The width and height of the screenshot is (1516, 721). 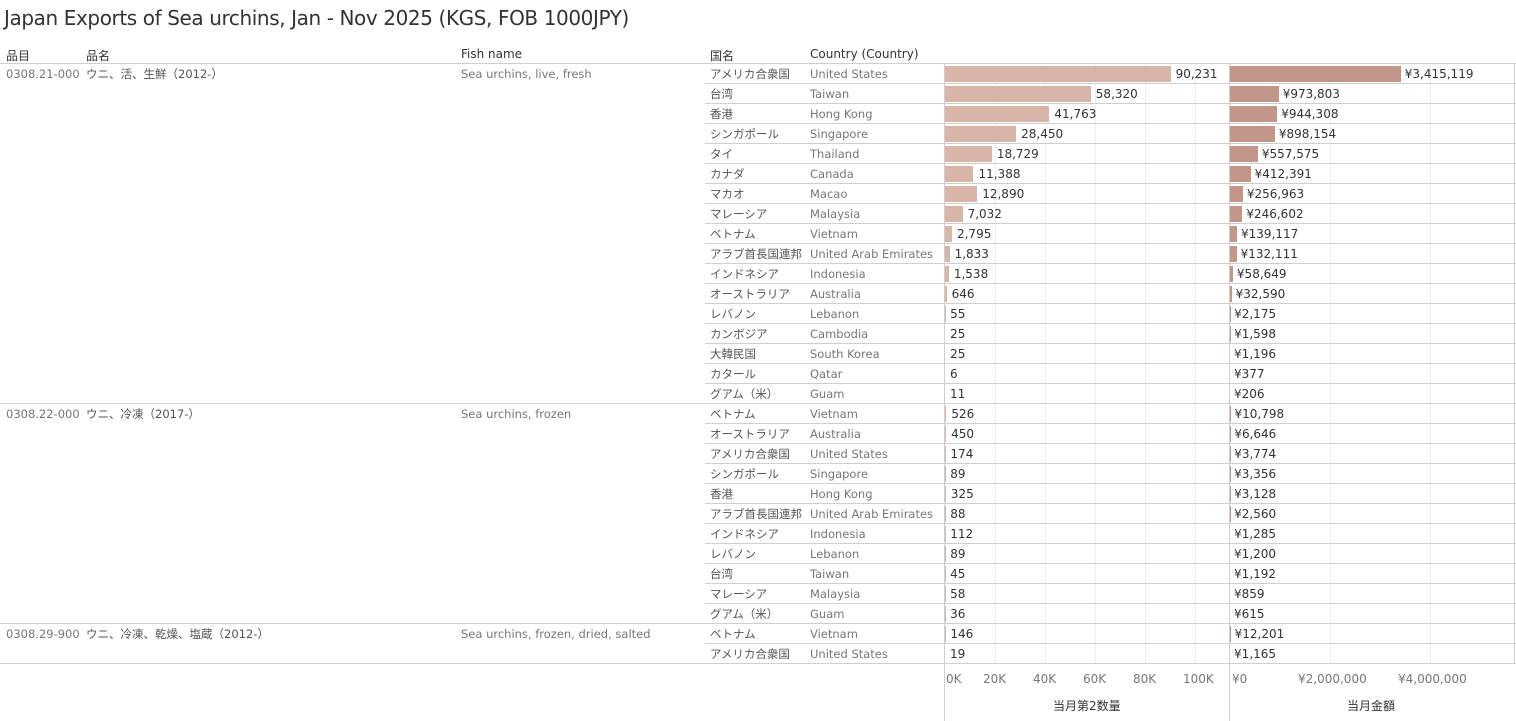 What do you see at coordinates (963, 414) in the screenshot?
I see `qty-label: 526` at bounding box center [963, 414].